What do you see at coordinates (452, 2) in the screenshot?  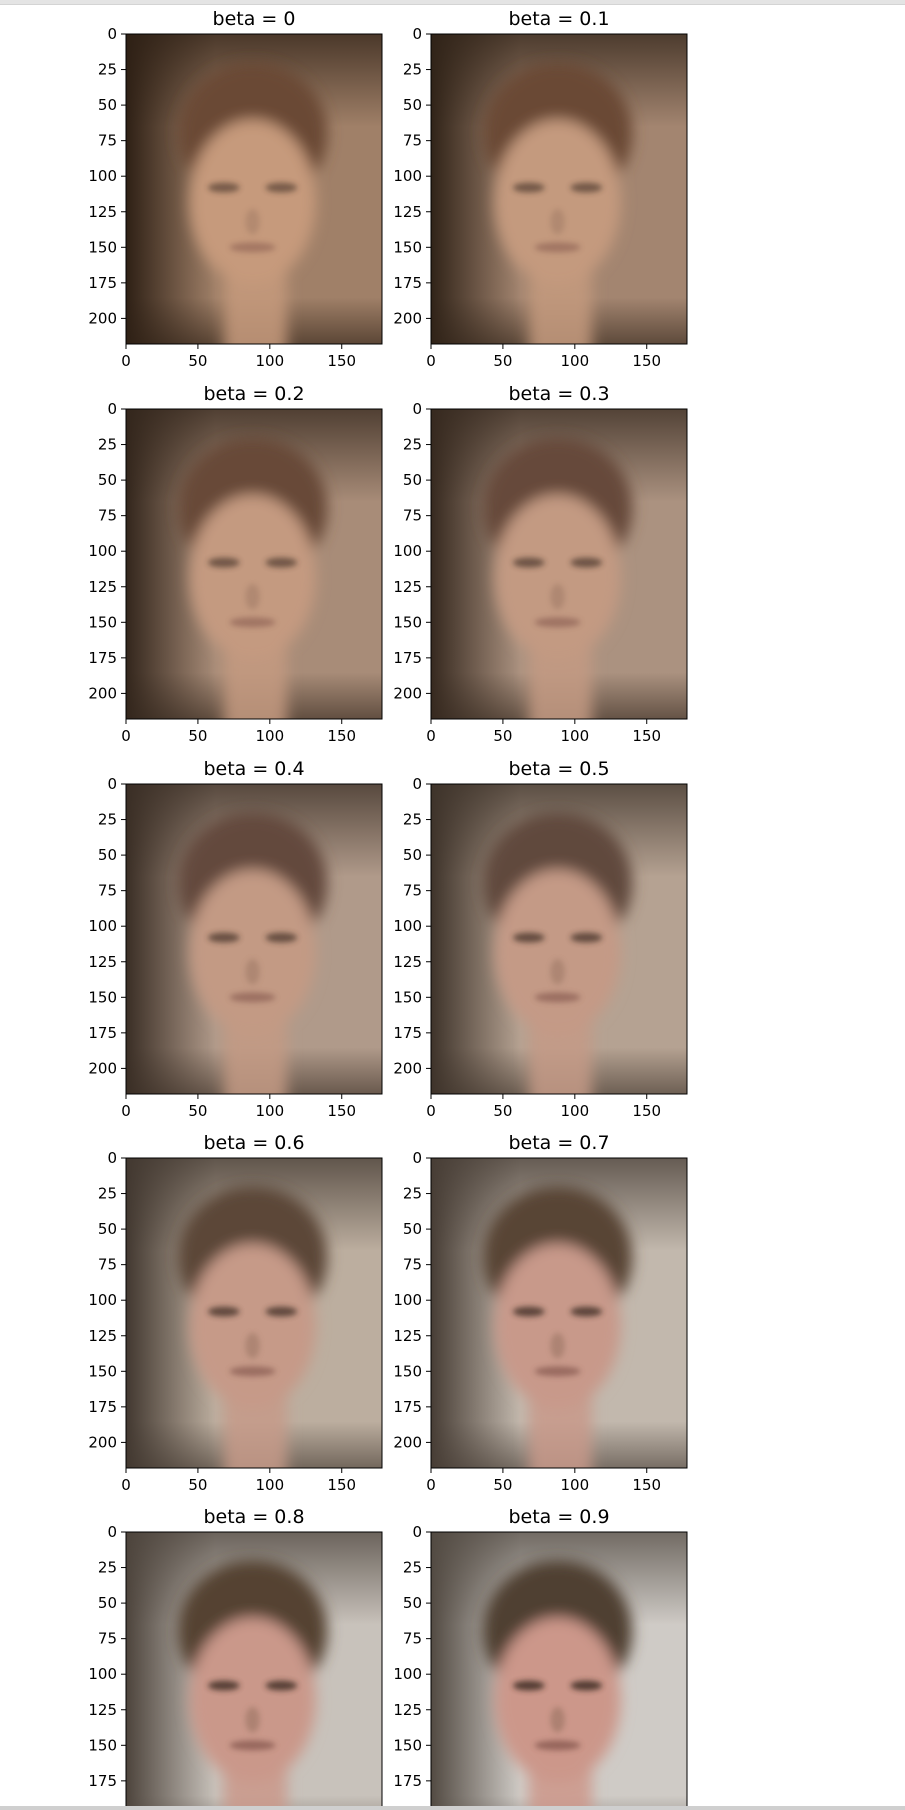 I see `top-divider` at bounding box center [452, 2].